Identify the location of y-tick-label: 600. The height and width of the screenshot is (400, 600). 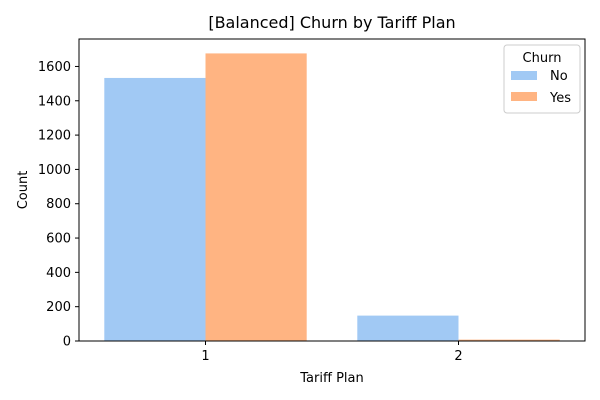
(58, 239).